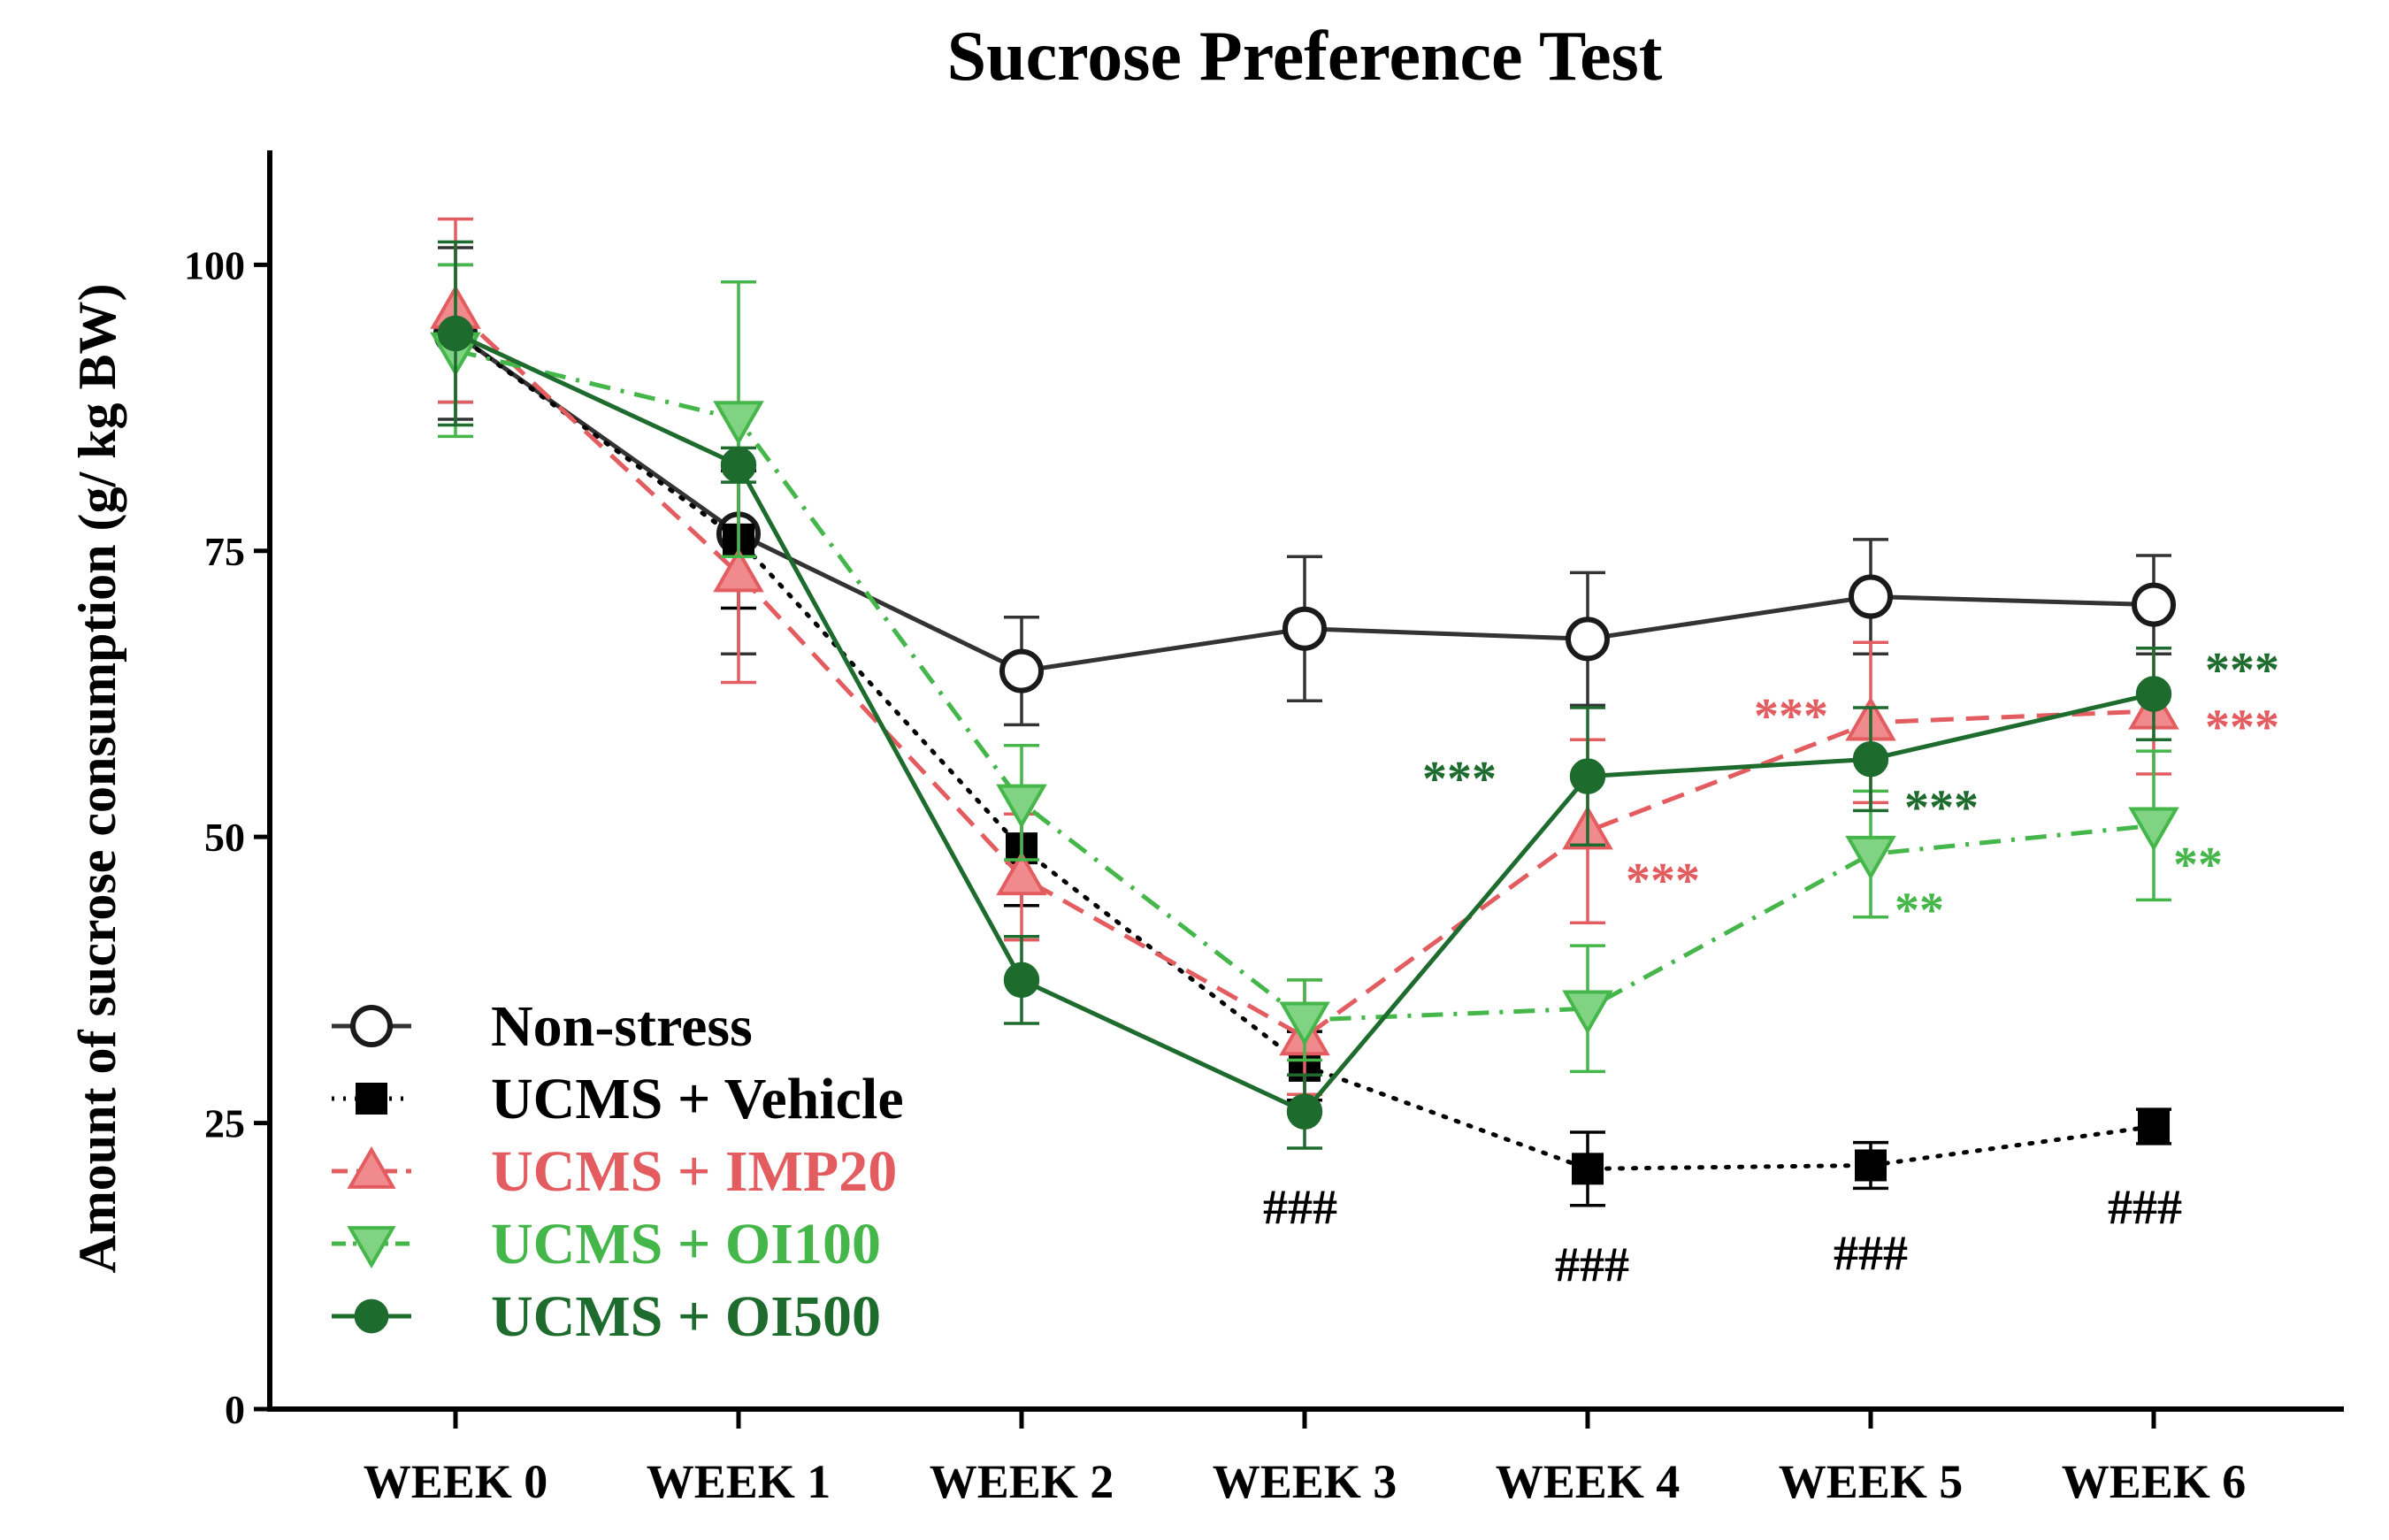  Describe the element at coordinates (1872, 1481) in the screenshot. I see `x-tick-label: WEEK 5` at that location.